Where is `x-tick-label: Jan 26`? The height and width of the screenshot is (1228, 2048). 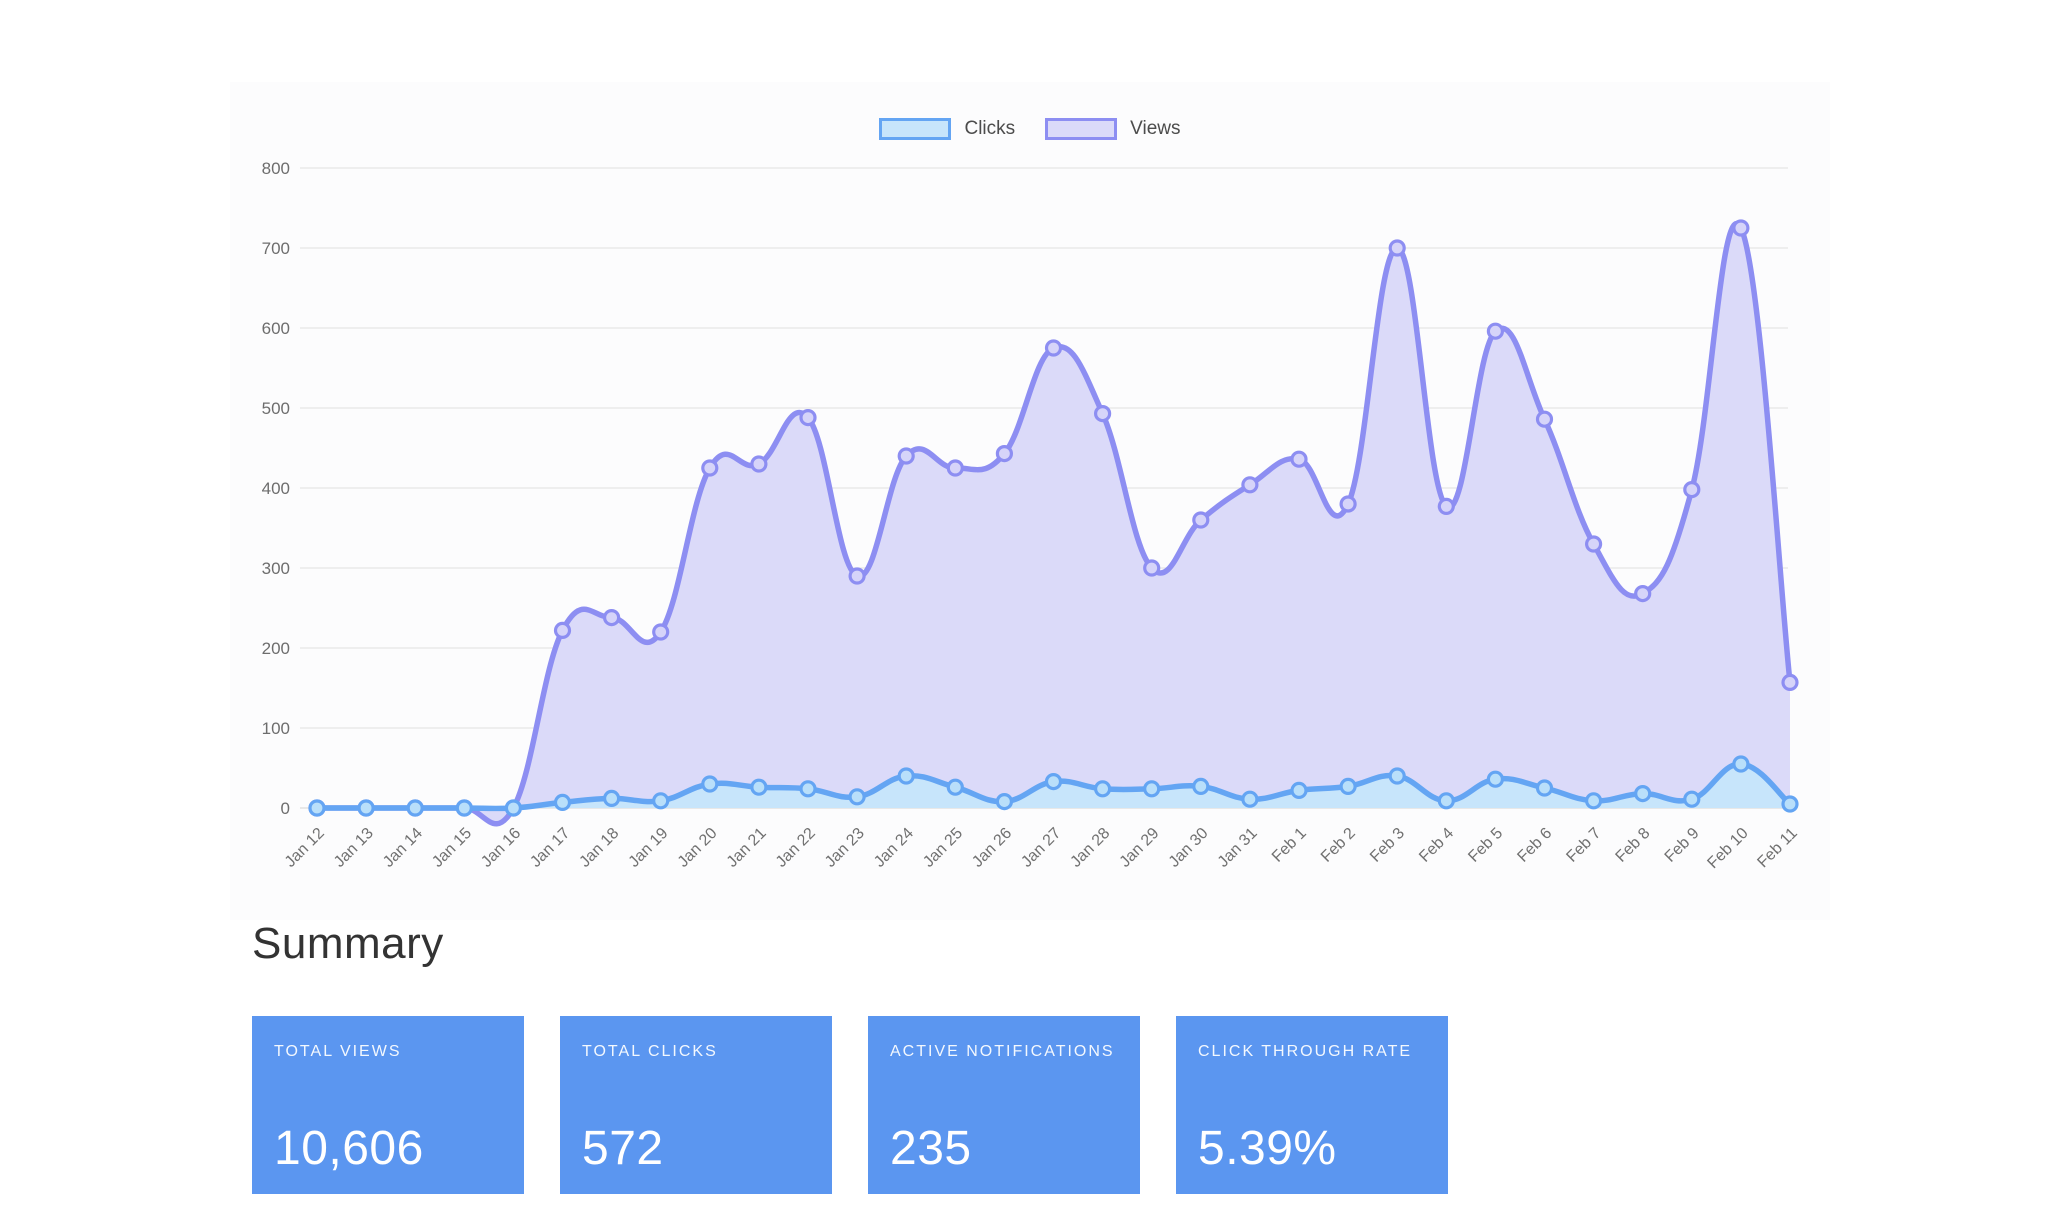 x-tick-label: Jan 26 is located at coordinates (992, 848).